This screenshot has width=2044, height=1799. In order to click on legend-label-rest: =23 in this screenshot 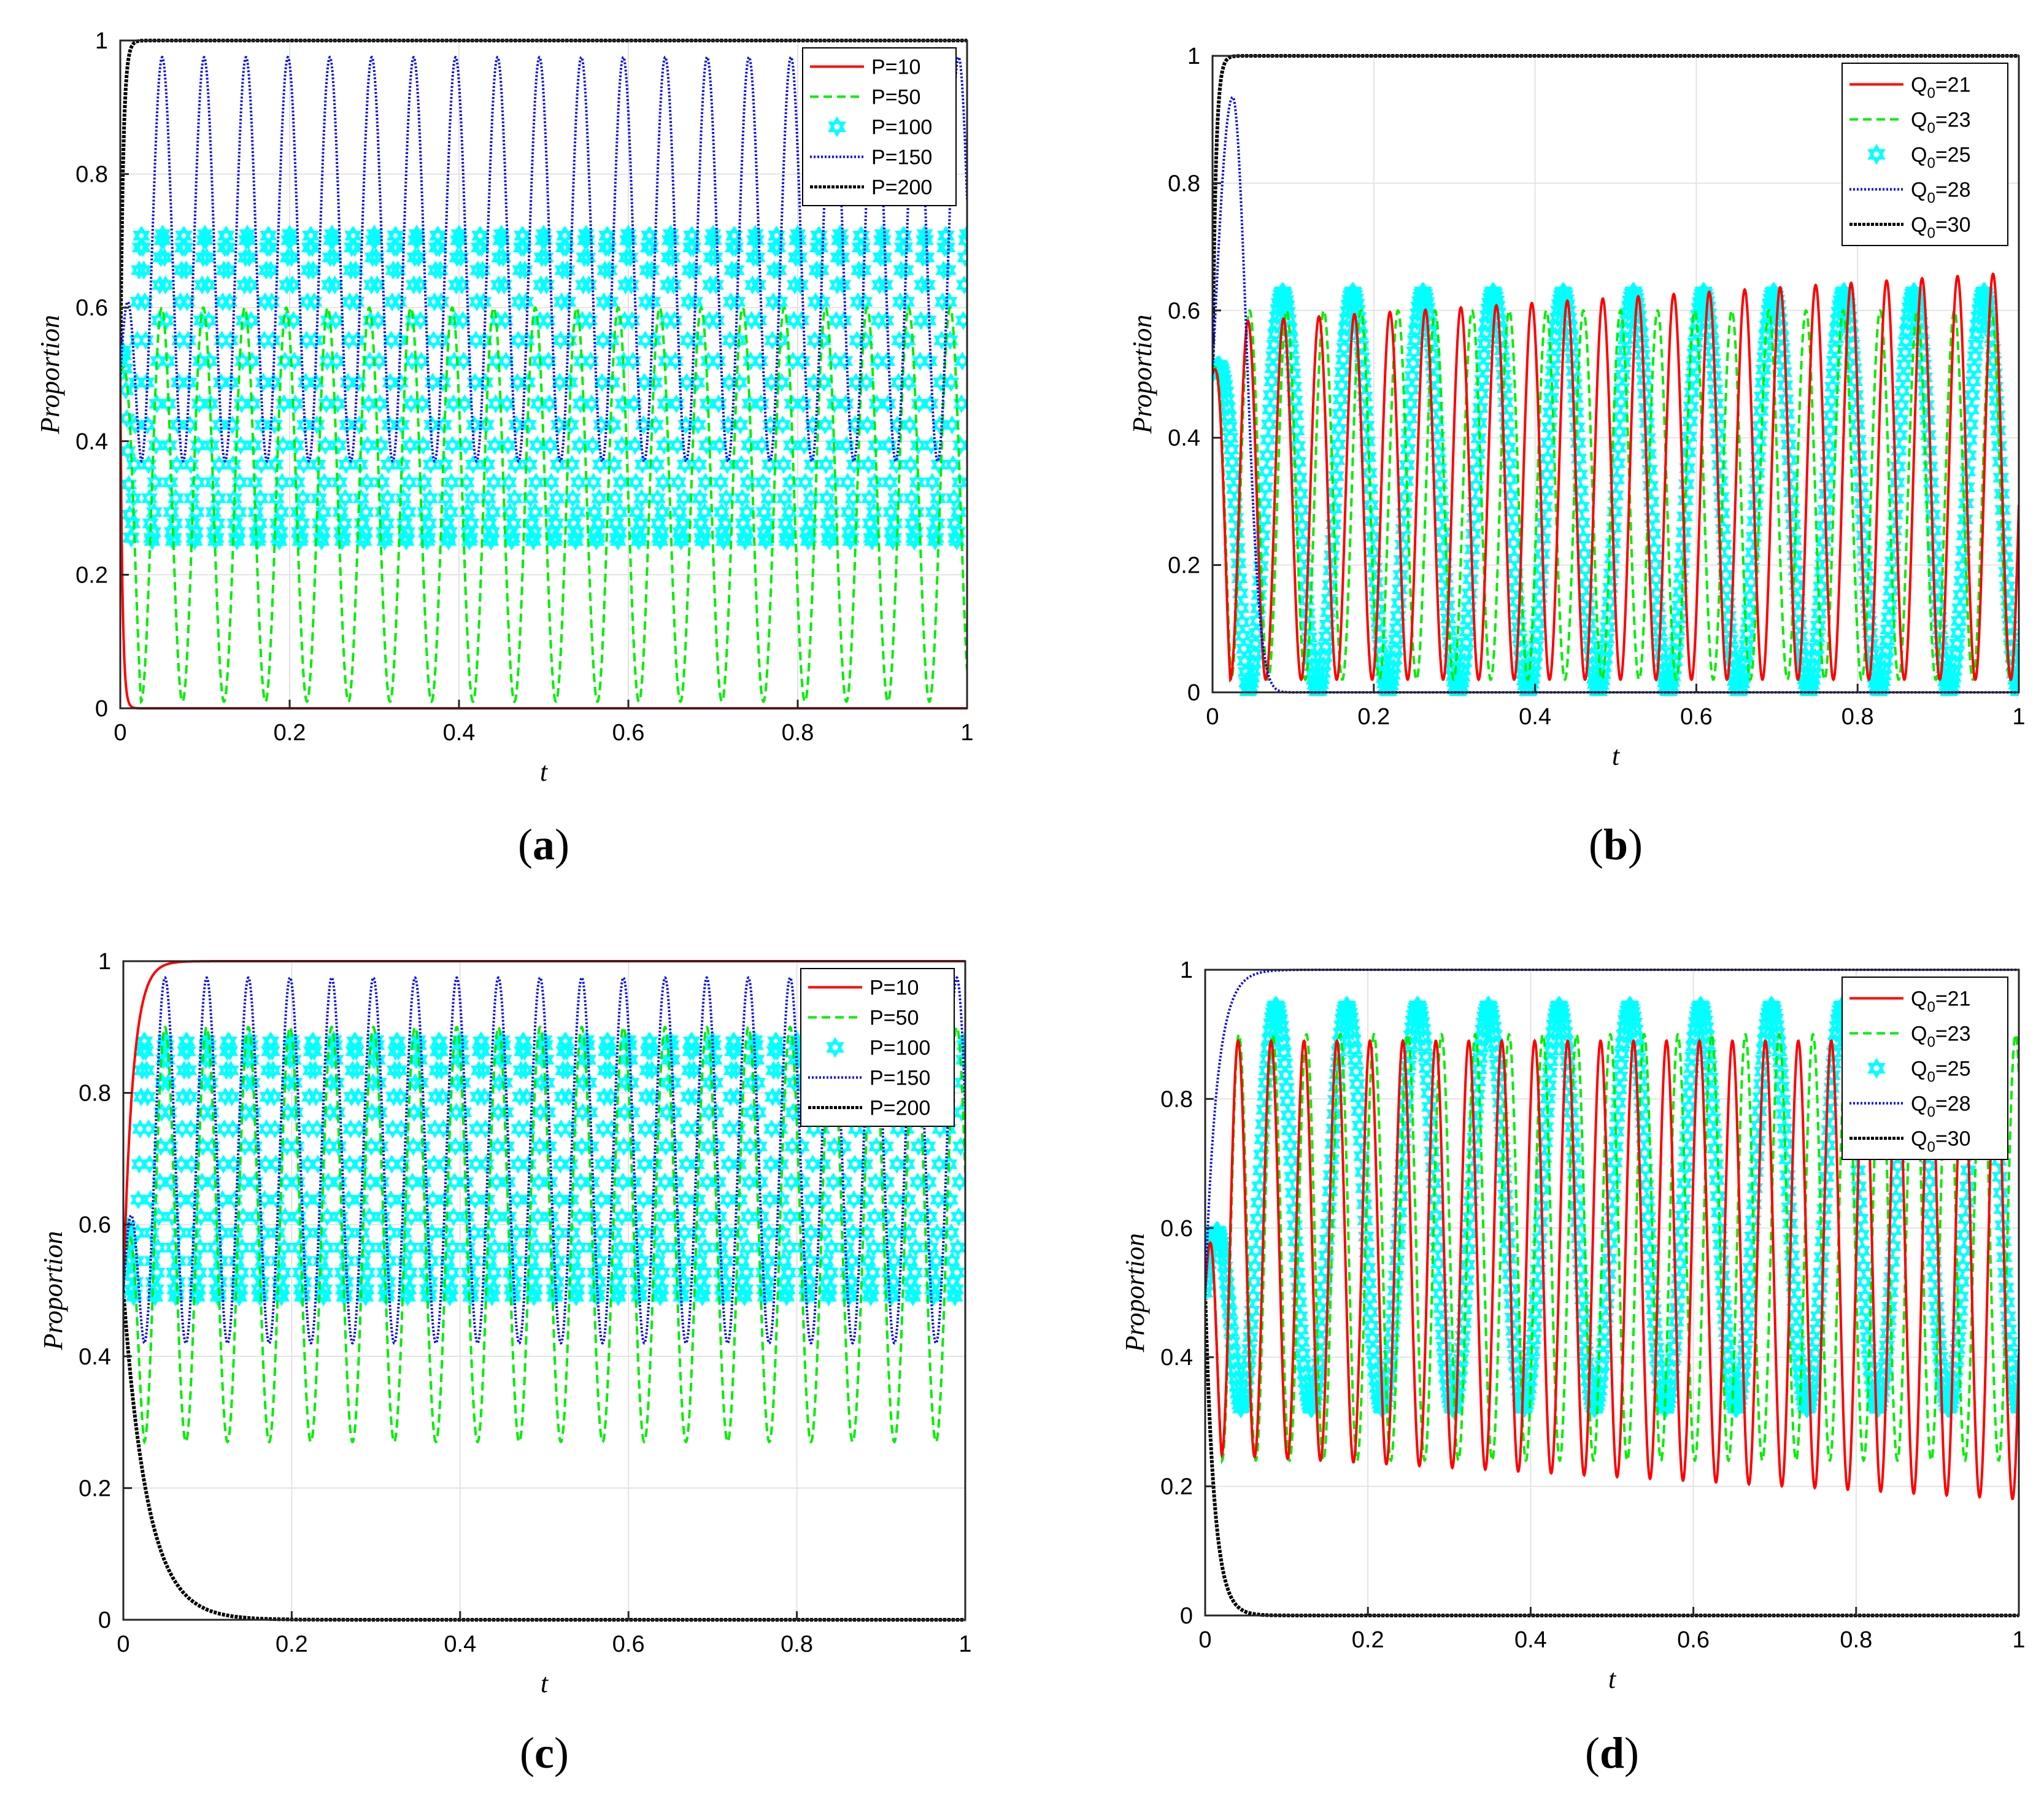, I will do `click(1953, 1035)`.